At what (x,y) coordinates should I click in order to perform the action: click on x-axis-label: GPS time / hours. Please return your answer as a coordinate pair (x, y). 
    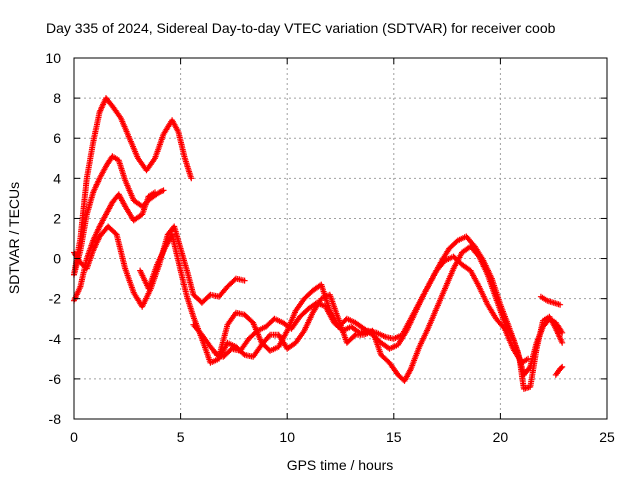
    Looking at the image, I should click on (340, 465).